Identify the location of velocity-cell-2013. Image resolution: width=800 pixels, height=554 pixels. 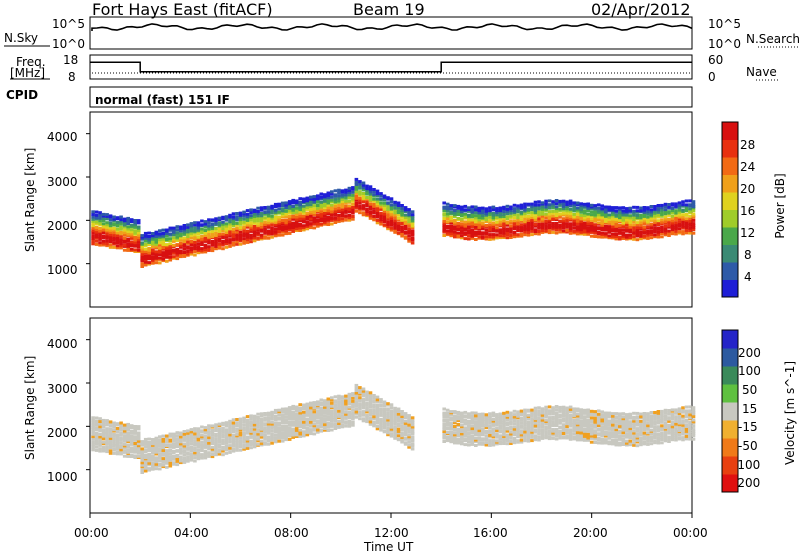
(623, 419).